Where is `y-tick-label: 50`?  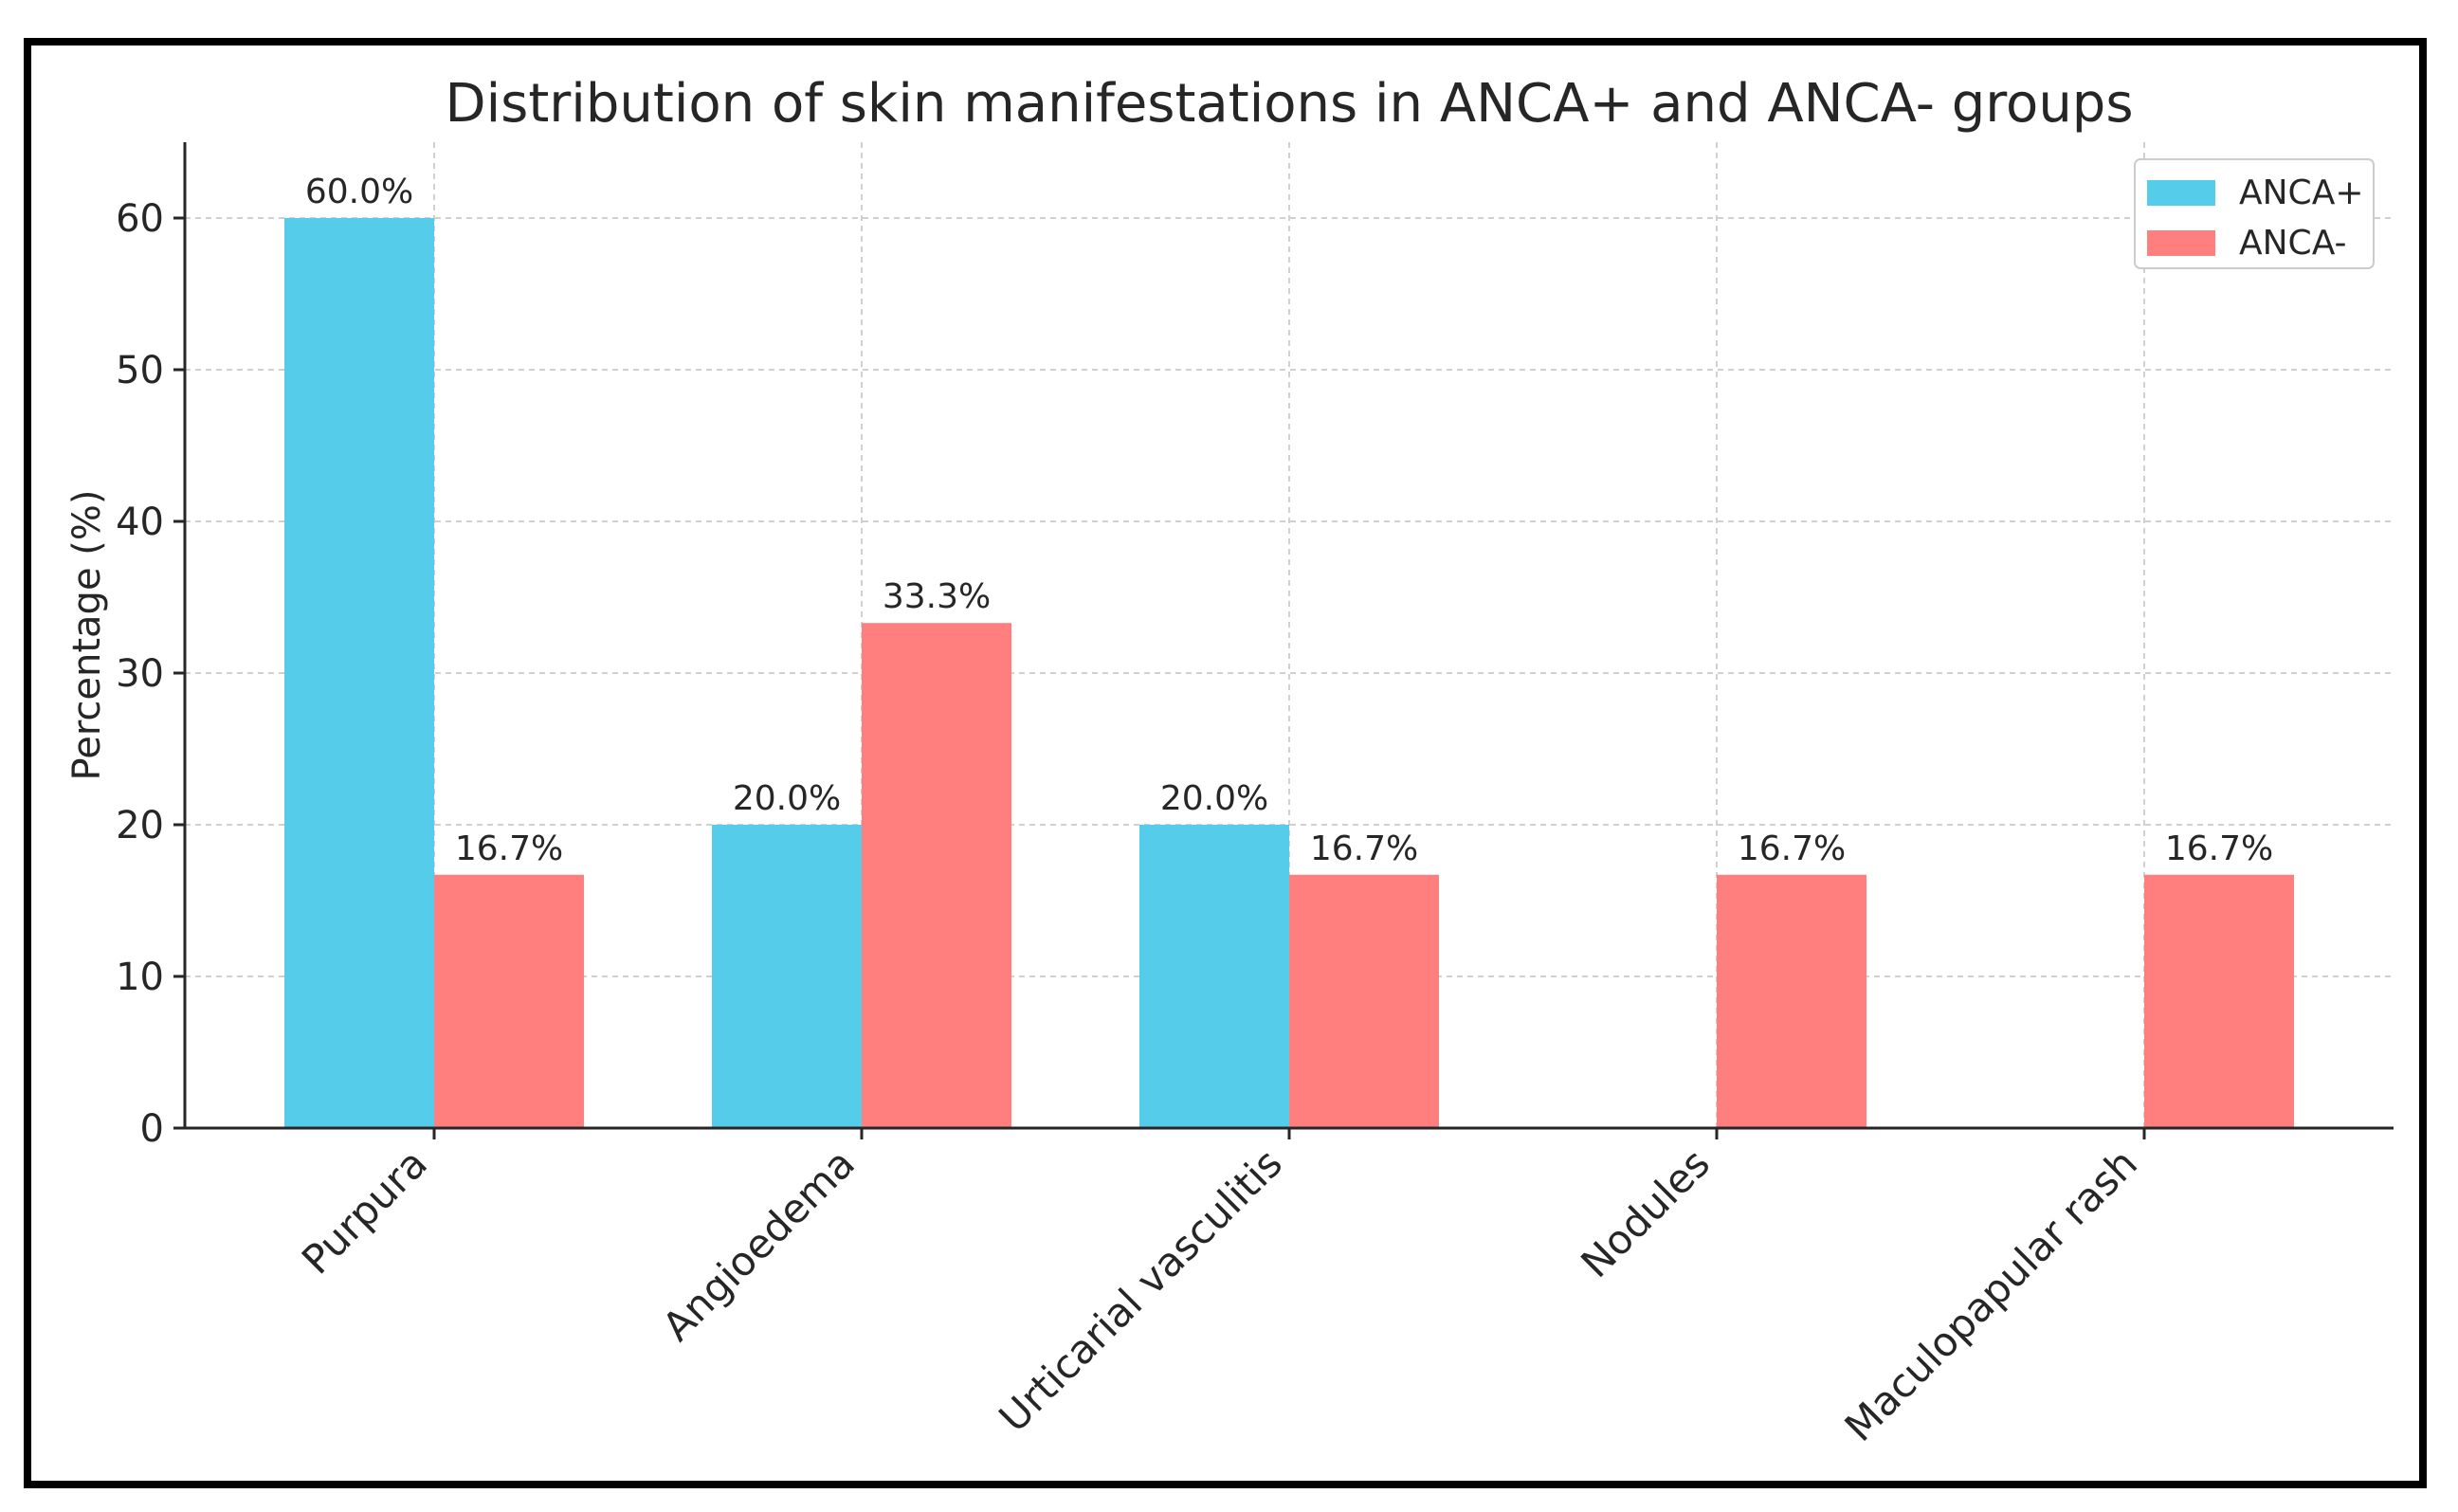 y-tick-label: 50 is located at coordinates (140, 370).